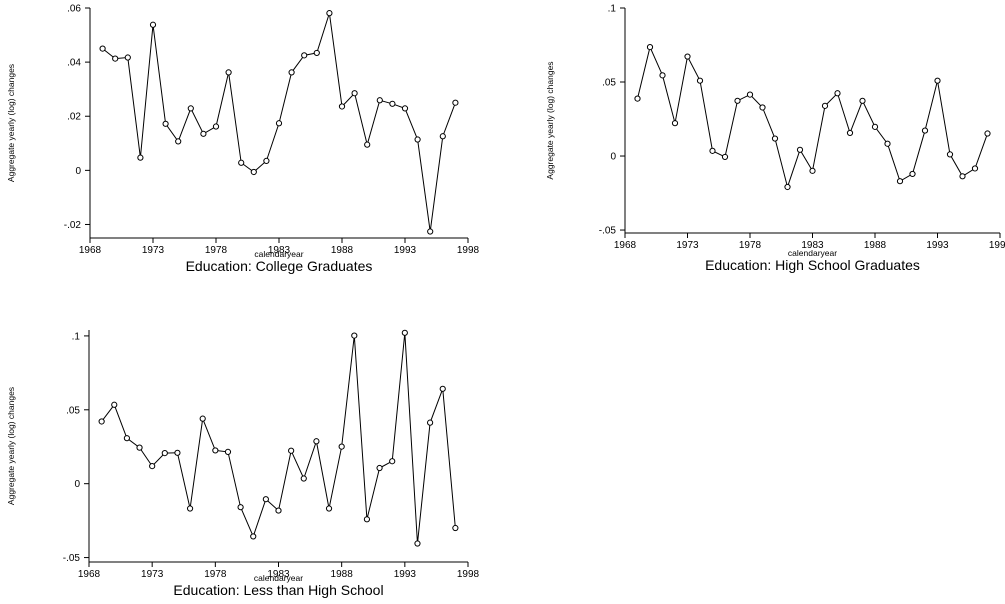 The width and height of the screenshot is (1005, 604). What do you see at coordinates (405, 574) in the screenshot?
I see `x-tick-label: 1993` at bounding box center [405, 574].